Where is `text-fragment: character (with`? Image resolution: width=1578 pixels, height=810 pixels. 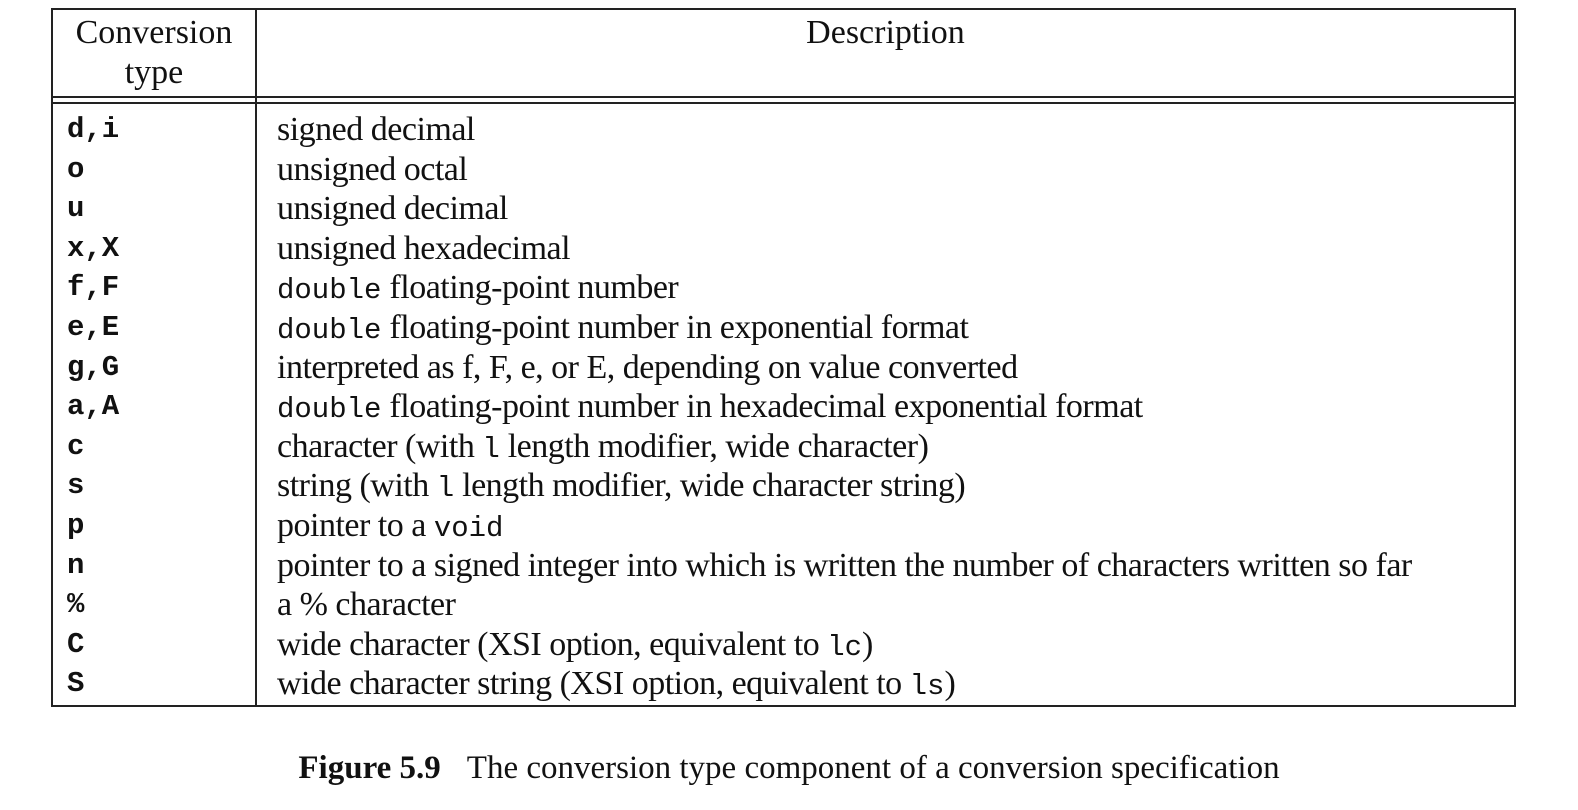
text-fragment: character (with is located at coordinates (380, 446).